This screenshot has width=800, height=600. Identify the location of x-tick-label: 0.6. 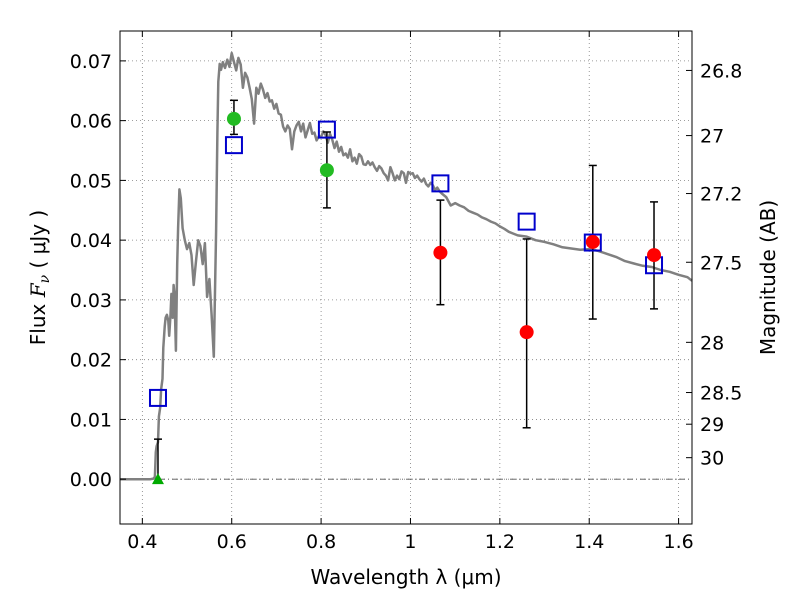
(232, 542).